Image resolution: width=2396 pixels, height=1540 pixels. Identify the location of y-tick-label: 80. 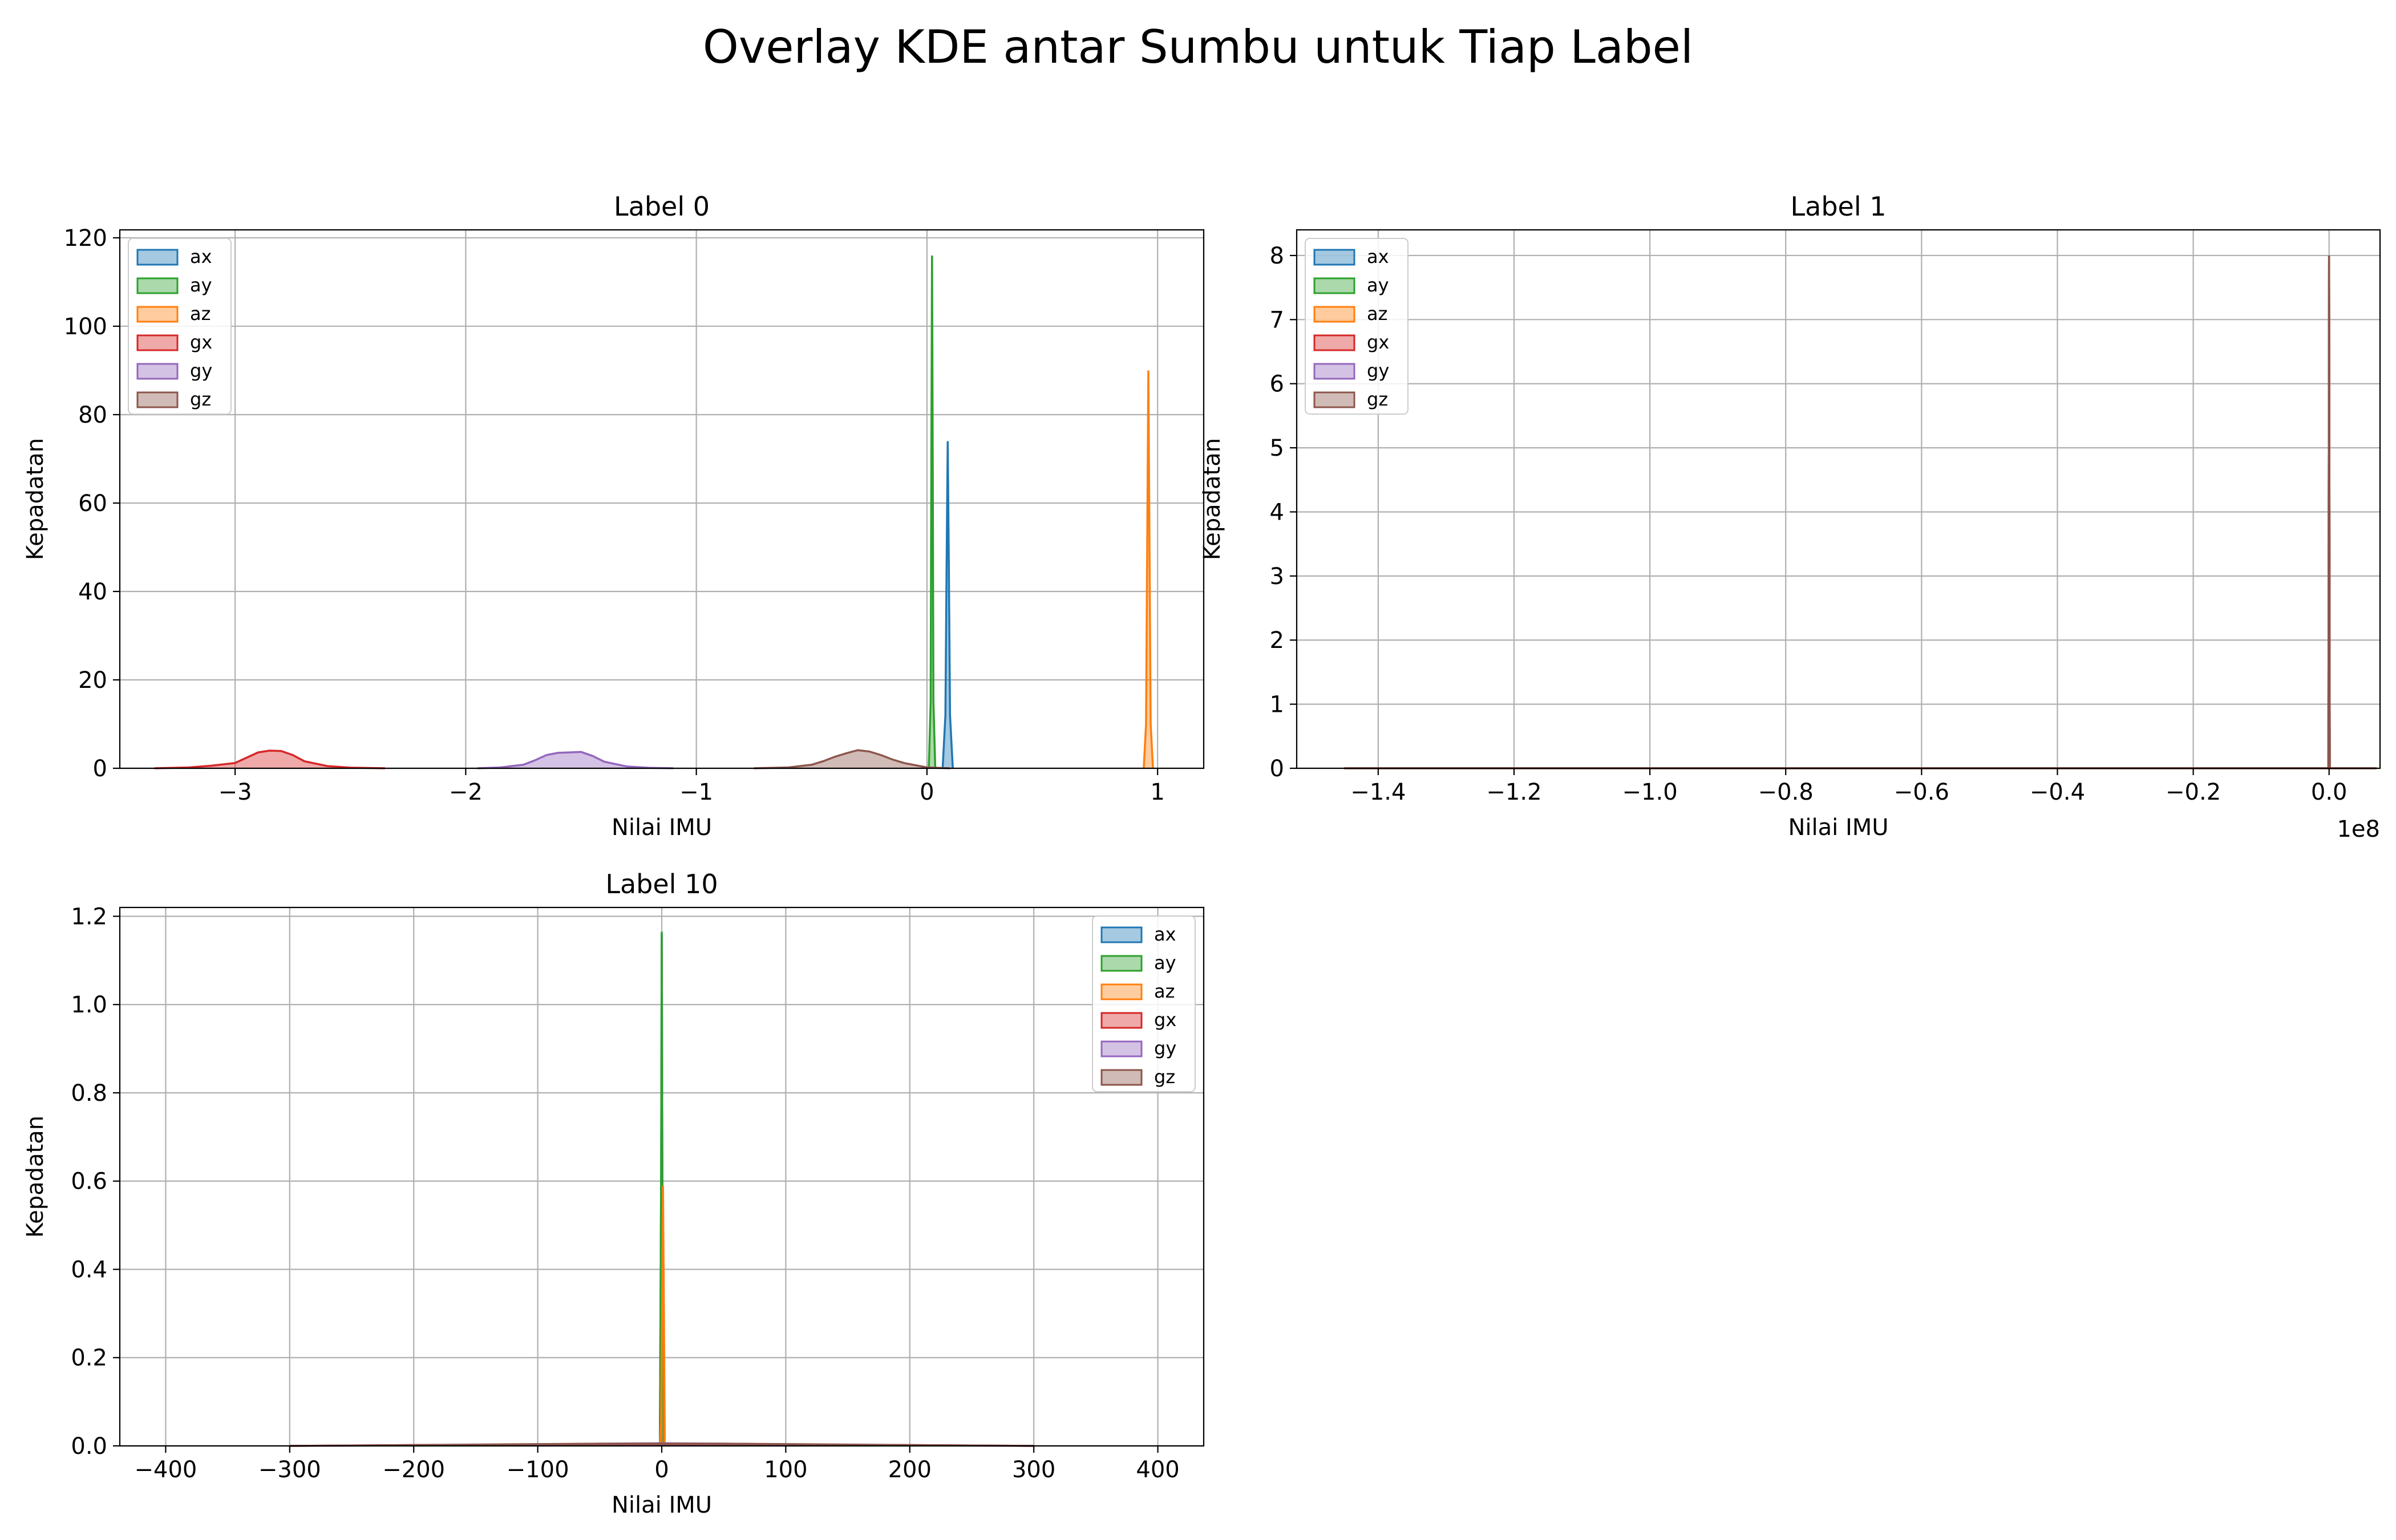
(92, 415).